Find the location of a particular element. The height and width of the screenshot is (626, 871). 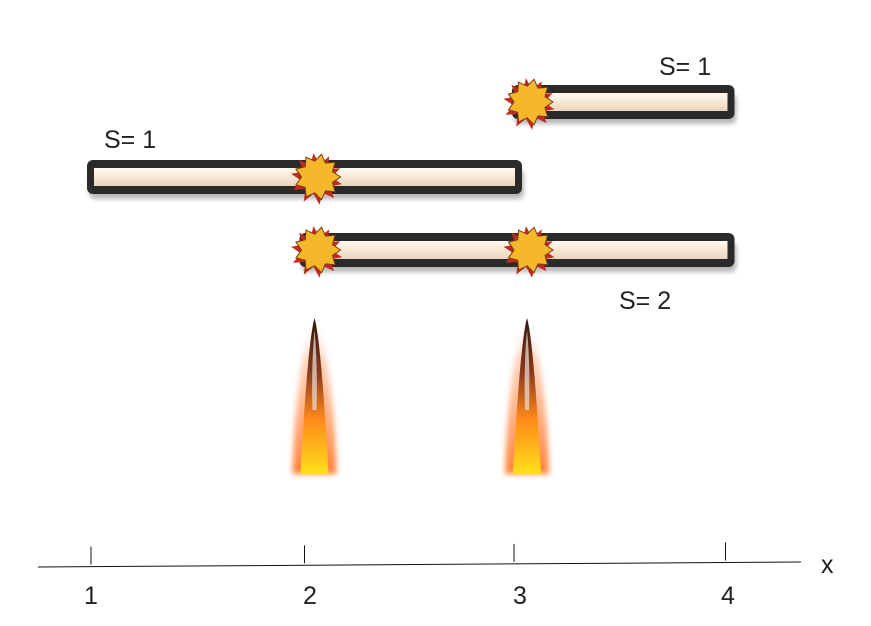

axis-tick-label-4: 4 is located at coordinates (728, 596).